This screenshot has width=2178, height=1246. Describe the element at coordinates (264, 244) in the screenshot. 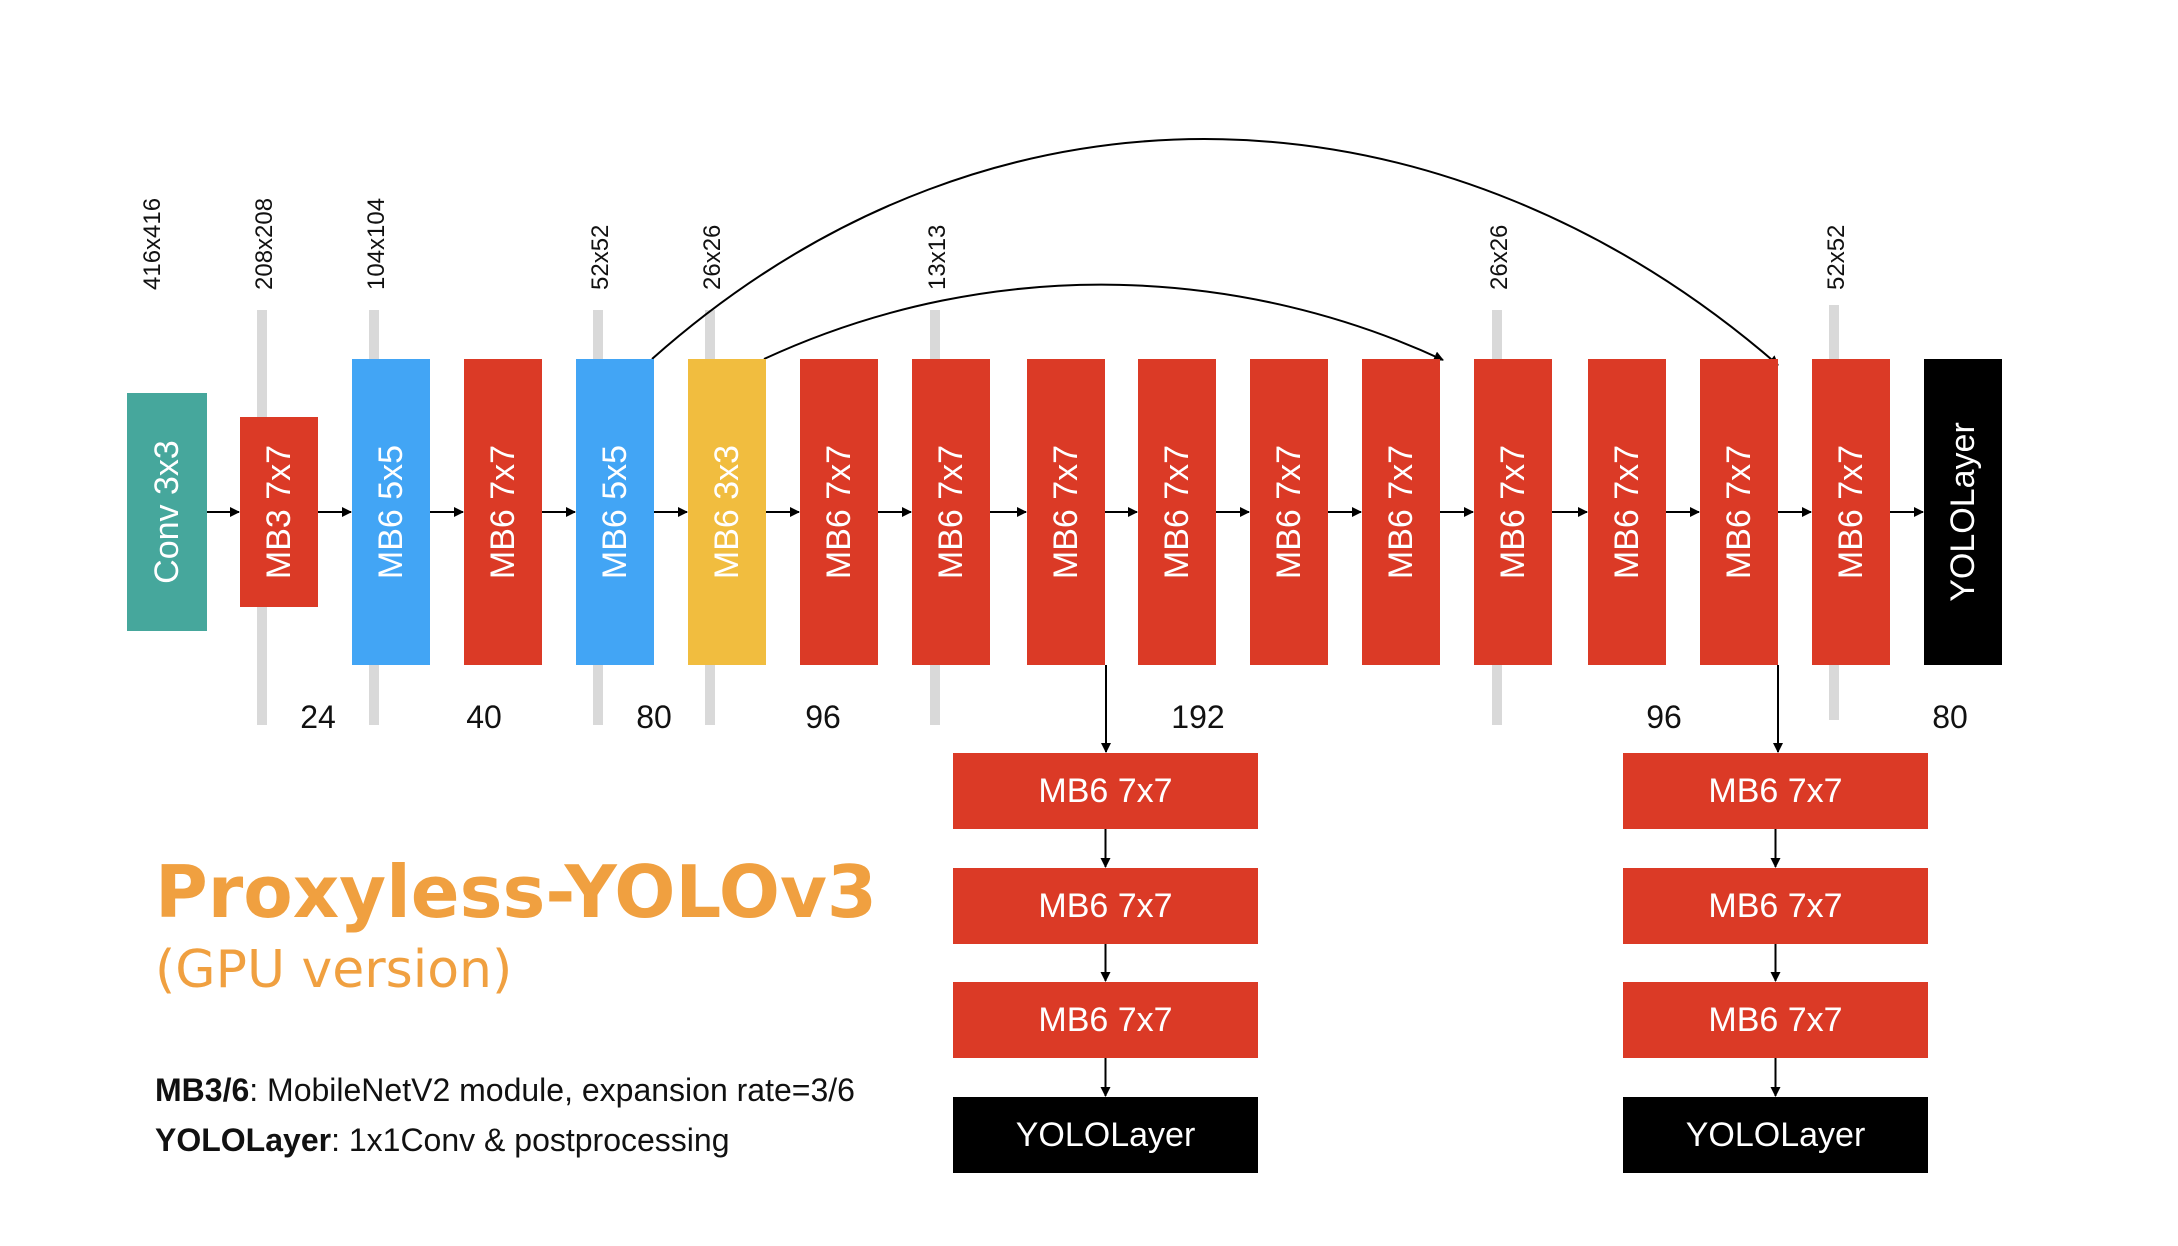

I see `resolution-label: 208x208` at that location.